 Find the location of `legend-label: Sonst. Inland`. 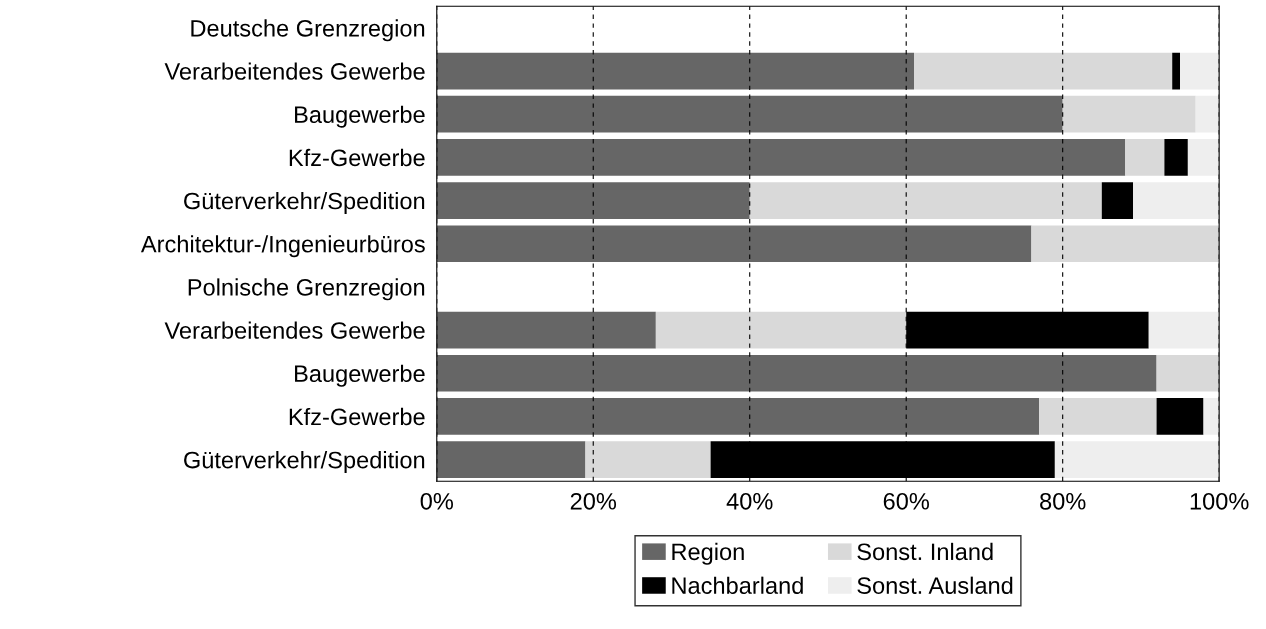

legend-label: Sonst. Inland is located at coordinates (925, 551).